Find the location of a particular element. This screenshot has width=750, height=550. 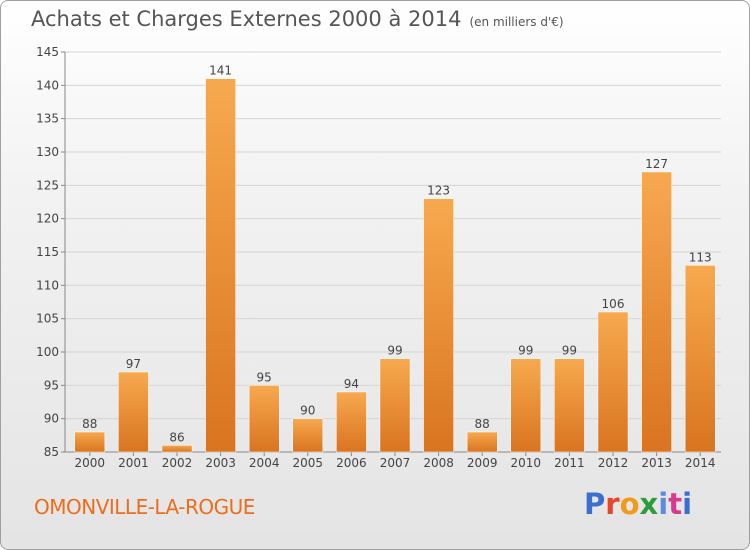

y-tick-label: 120 is located at coordinates (47, 219).